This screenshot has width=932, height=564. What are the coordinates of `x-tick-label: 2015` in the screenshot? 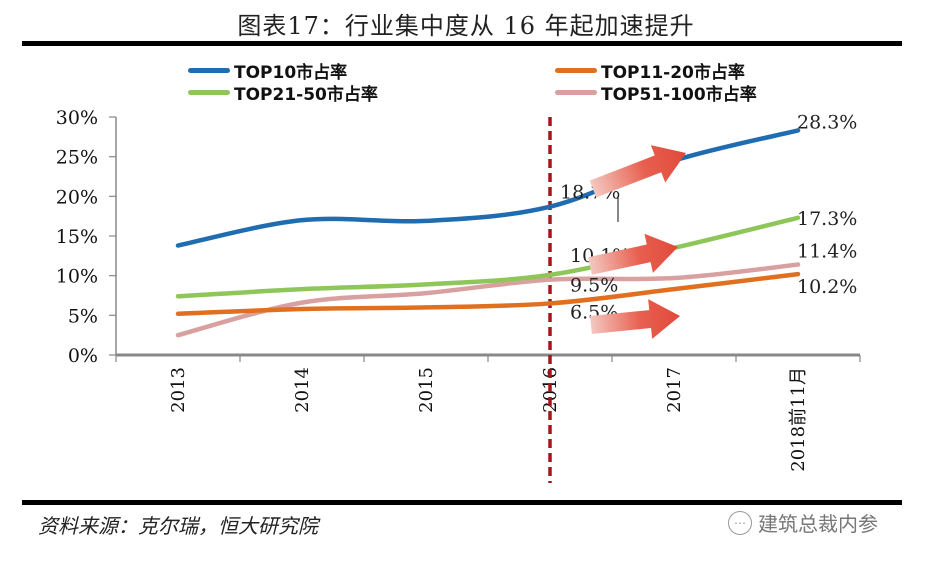 It's located at (426, 390).